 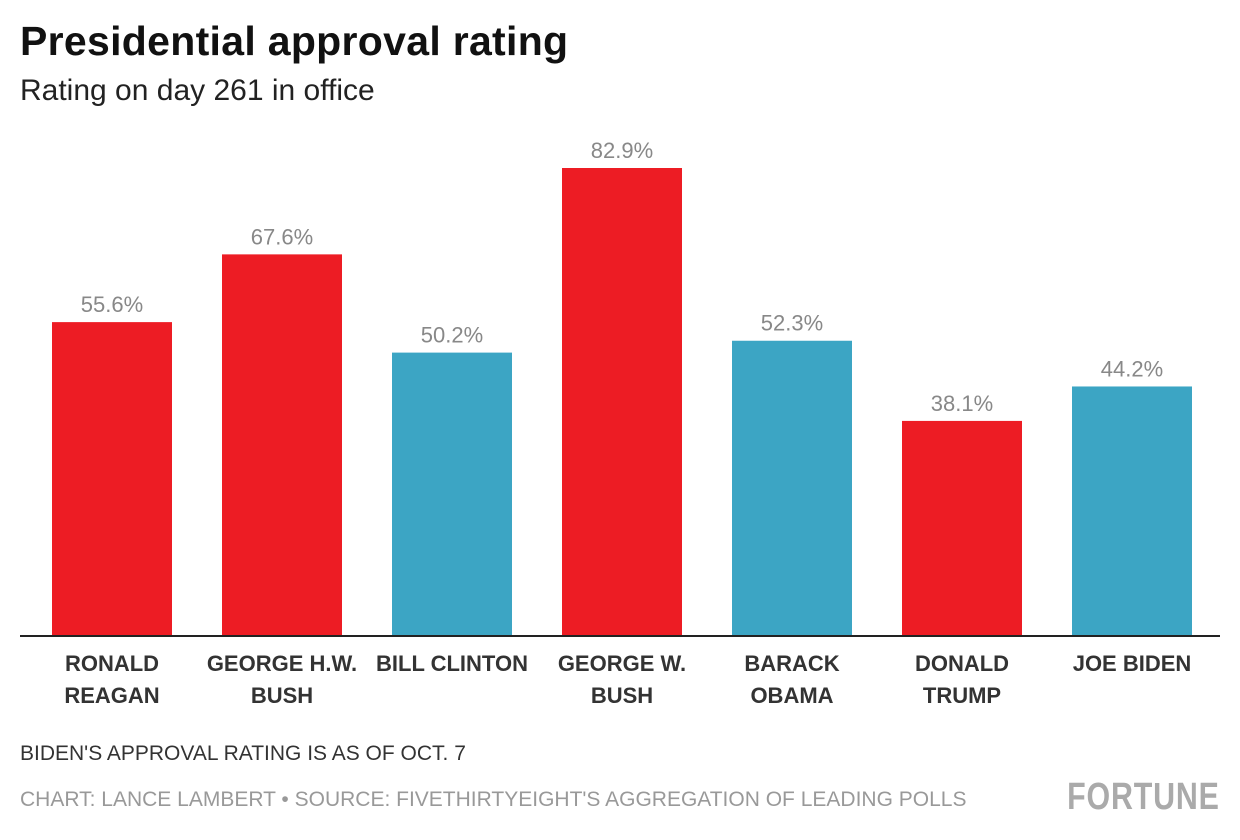 What do you see at coordinates (1143, 797) in the screenshot?
I see `fortune-logo: FORTUNE` at bounding box center [1143, 797].